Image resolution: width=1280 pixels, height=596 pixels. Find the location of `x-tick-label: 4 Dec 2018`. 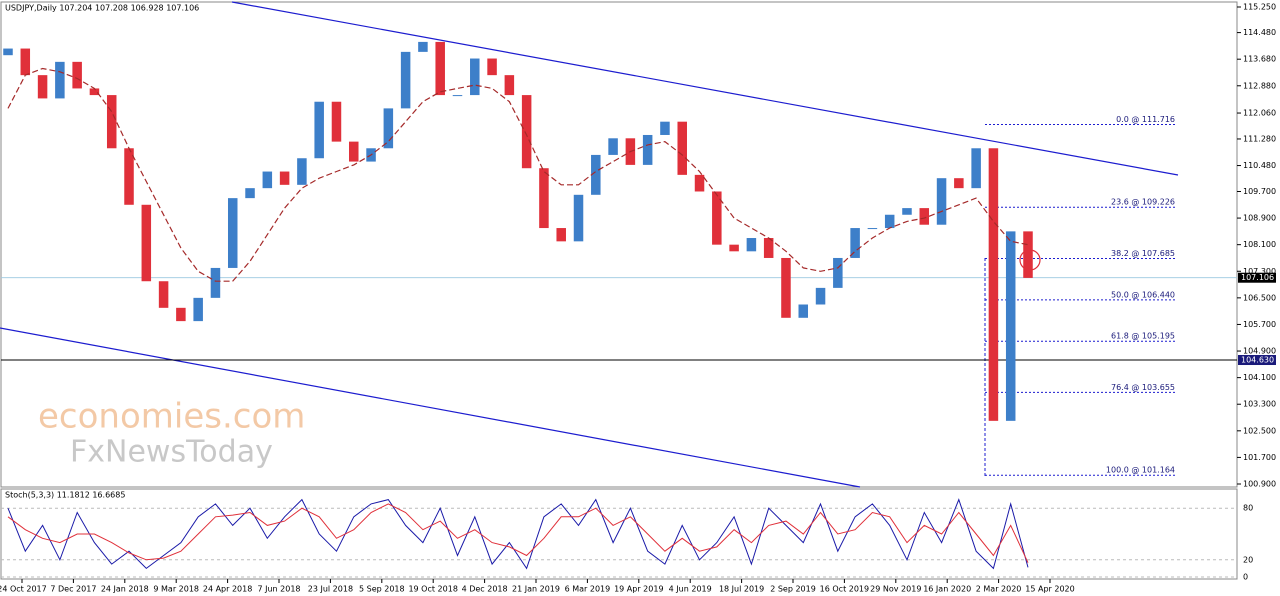

x-tick-label: 4 Dec 2018 is located at coordinates (485, 589).